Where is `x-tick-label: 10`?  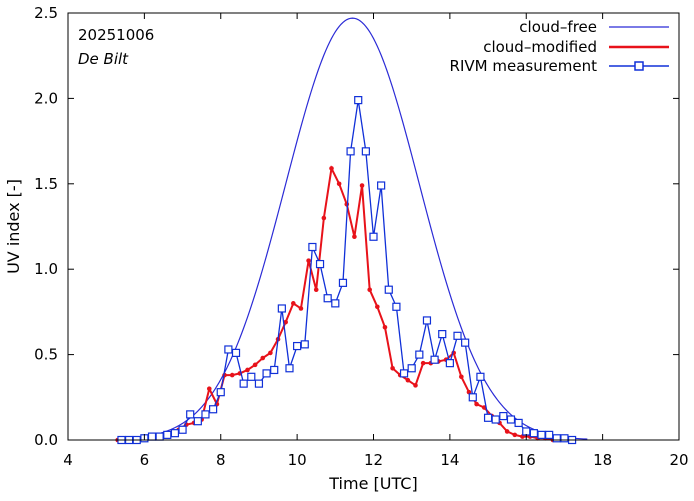 x-tick-label: 10 is located at coordinates (297, 460).